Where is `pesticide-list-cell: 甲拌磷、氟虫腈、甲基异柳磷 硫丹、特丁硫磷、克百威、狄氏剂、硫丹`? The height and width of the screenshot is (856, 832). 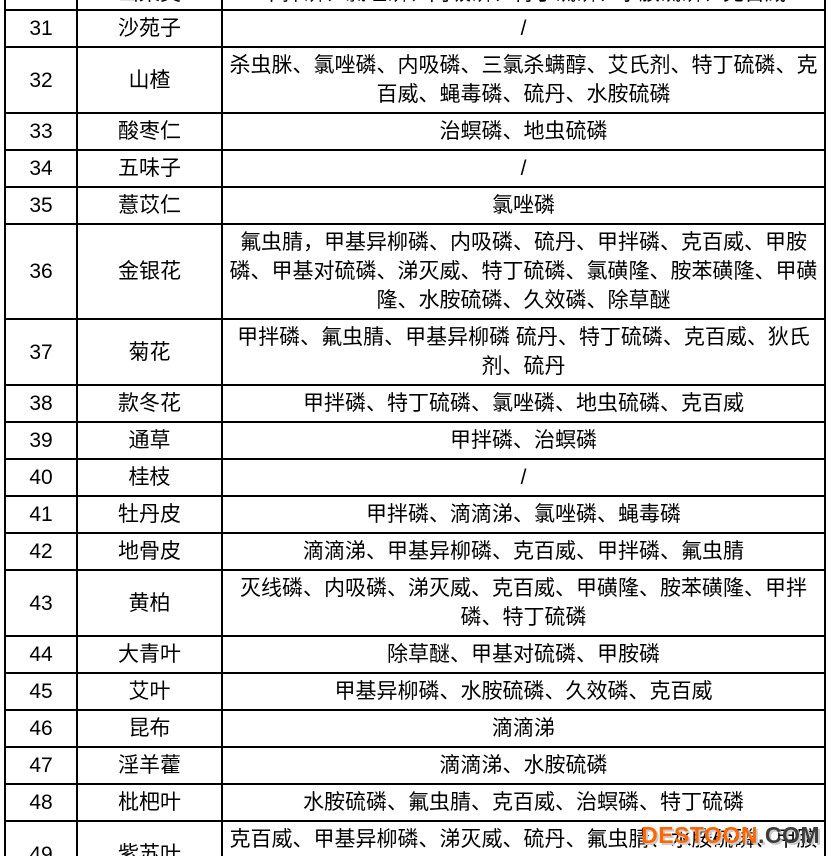 pesticide-list-cell: 甲拌磷、氟虫腈、甲基异柳磷 硫丹、特丁硫磷、克百威、狄氏剂、硫丹 is located at coordinates (523, 352).